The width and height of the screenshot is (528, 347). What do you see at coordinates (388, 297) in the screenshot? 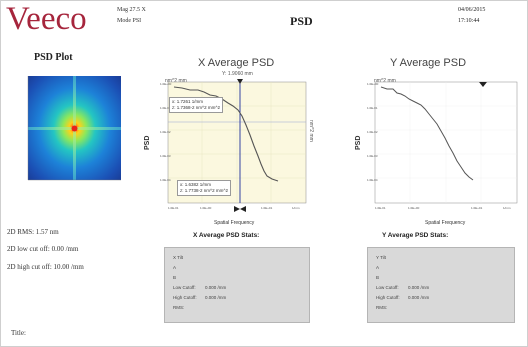
I see `y-stat-label: High Cutoff:` at bounding box center [388, 297].